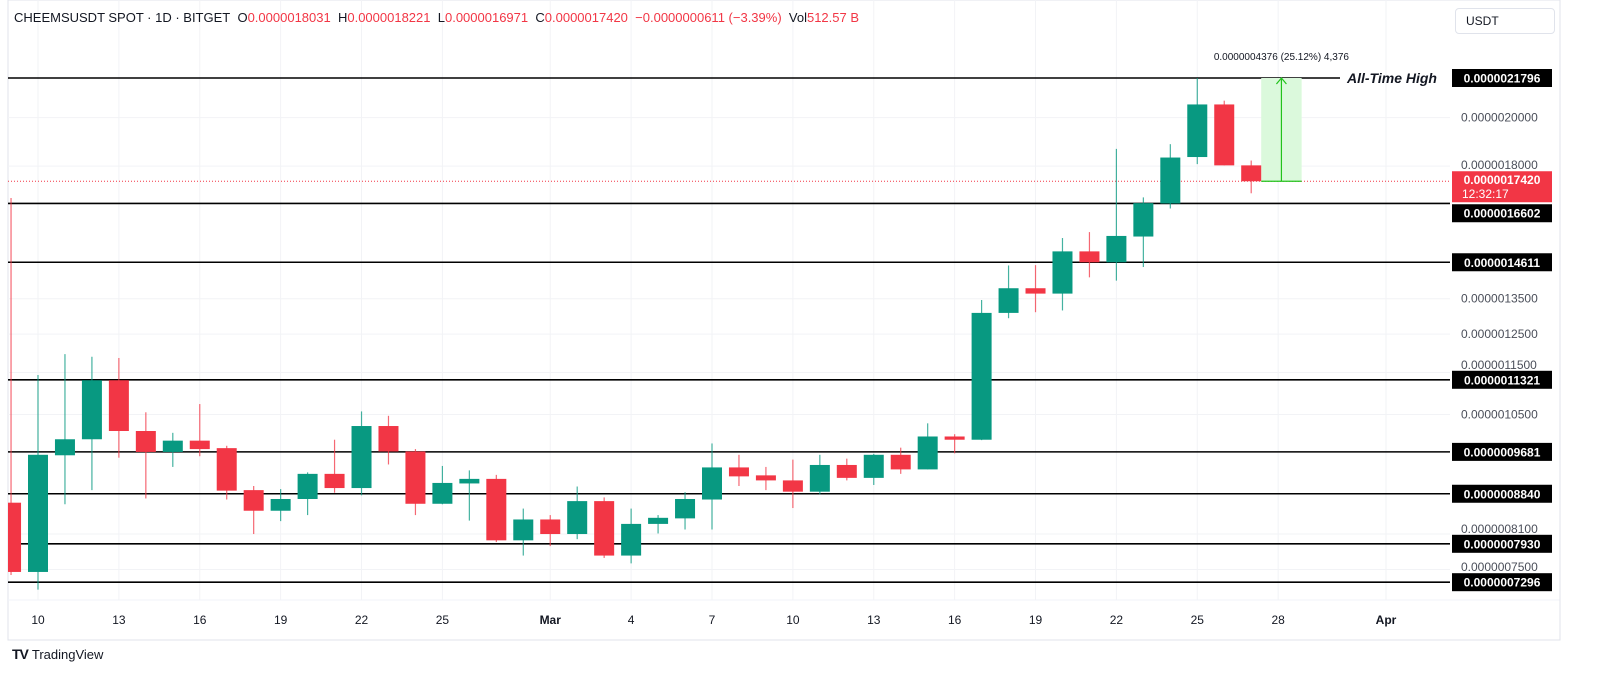 The height and width of the screenshot is (694, 1621). Describe the element at coordinates (119, 620) in the screenshot. I see `x-tick-label: 13` at that location.